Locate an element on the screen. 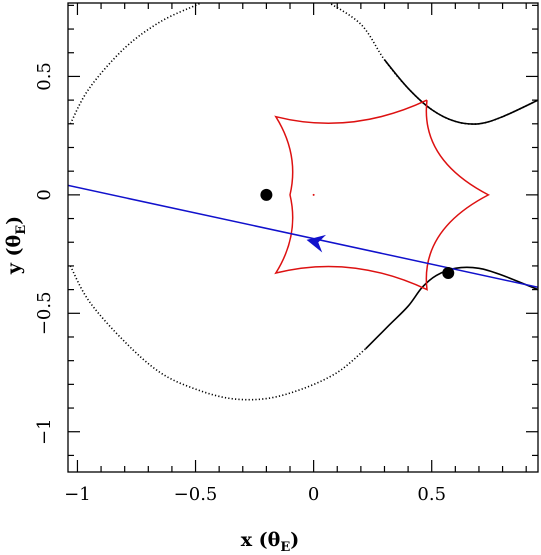 The image size is (541, 555). y-tick-label: −0.5 is located at coordinates (44, 313).